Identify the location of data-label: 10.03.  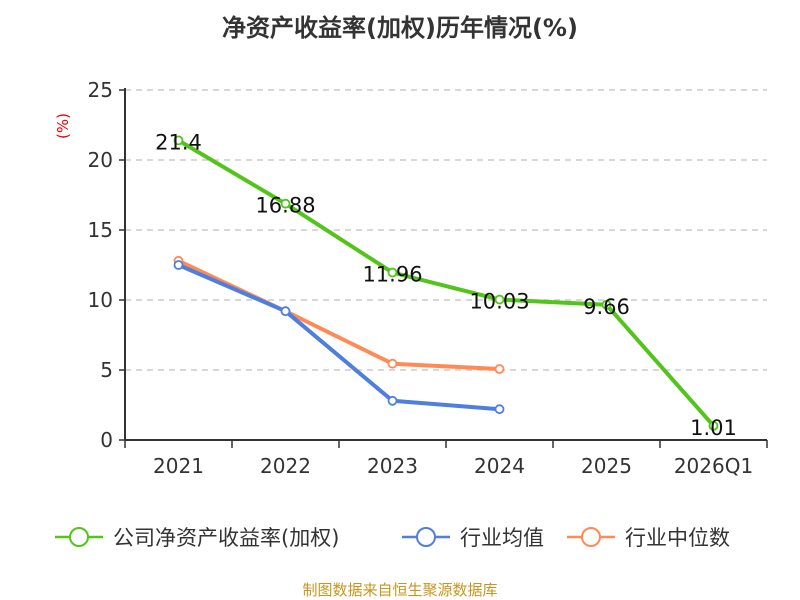
(499, 302).